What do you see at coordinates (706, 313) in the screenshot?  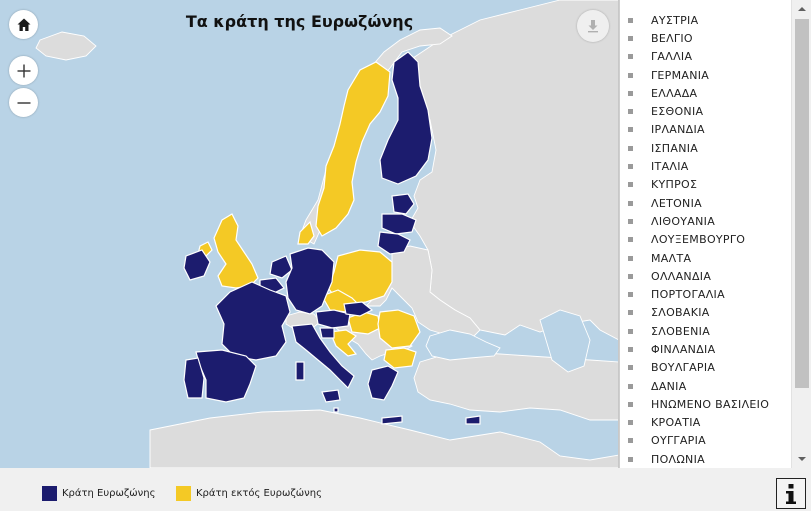 I see `country-list-item: ΣΛΟΒΑΚΙΑ` at bounding box center [706, 313].